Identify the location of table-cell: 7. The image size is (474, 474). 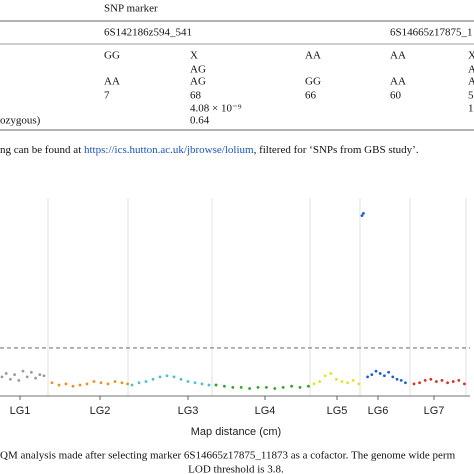
(107, 96).